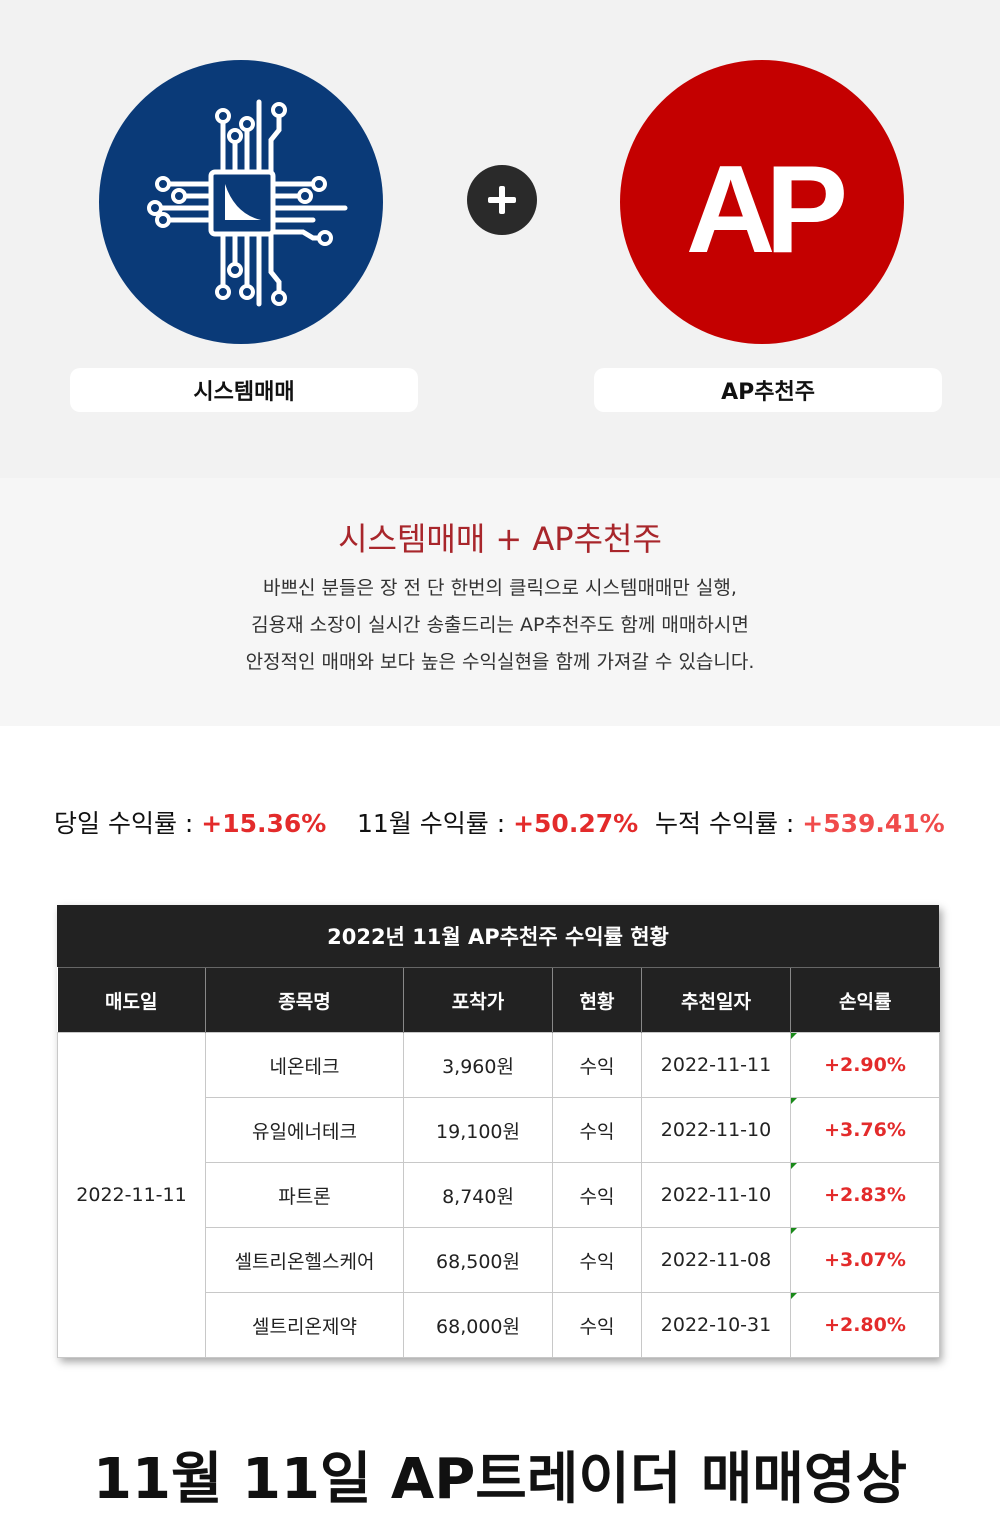 The height and width of the screenshot is (1536, 1000). Describe the element at coordinates (478, 1130) in the screenshot. I see `entry-price-cell: 19,100원` at that location.